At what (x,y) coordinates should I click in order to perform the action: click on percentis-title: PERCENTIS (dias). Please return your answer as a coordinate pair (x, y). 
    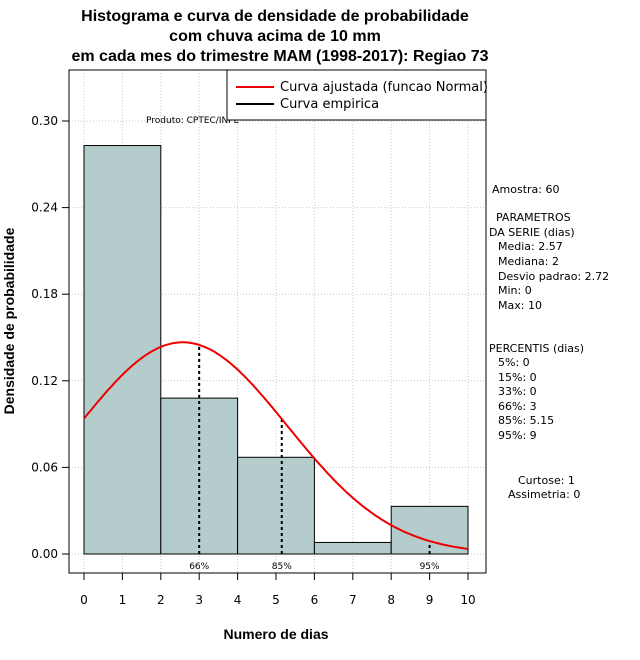
    Looking at the image, I should click on (536, 348).